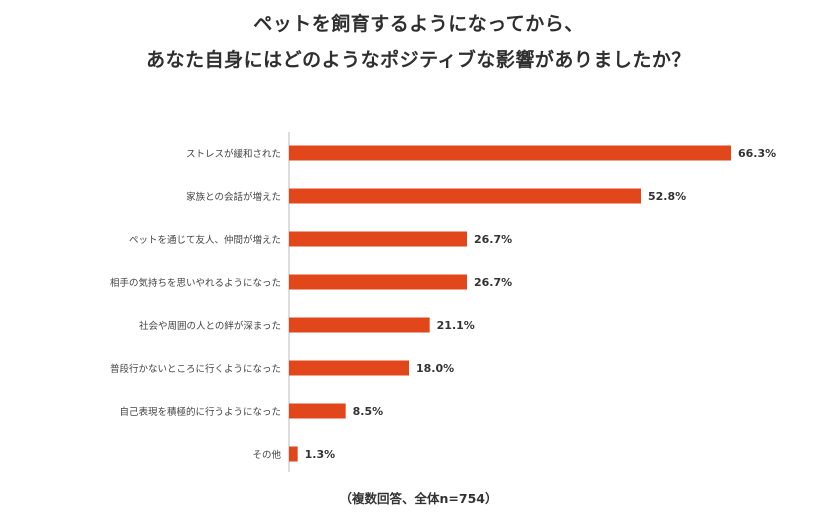 This screenshot has height=522, width=837. What do you see at coordinates (200, 412) in the screenshot?
I see `category-label: 自己表現を積極的に行うようになった` at bounding box center [200, 412].